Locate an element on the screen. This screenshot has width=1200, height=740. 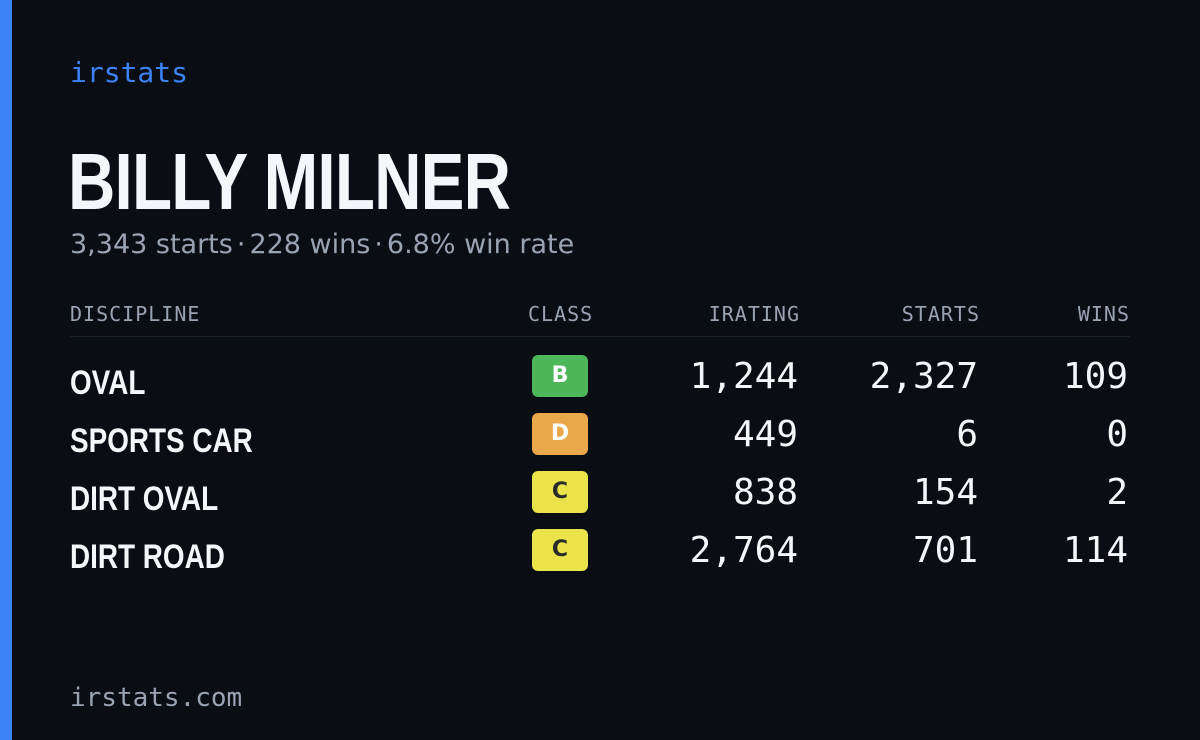
discipline-name: OVAL is located at coordinates (108, 383).